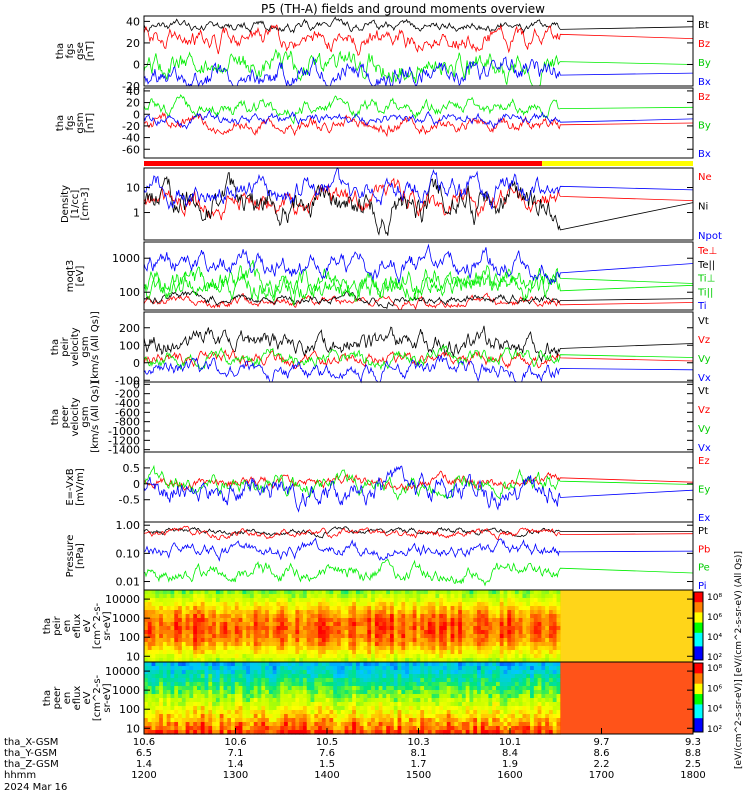 The width and height of the screenshot is (750, 800). What do you see at coordinates (698, 611) in the screenshot?
I see `colorbar-cell` at bounding box center [698, 611].